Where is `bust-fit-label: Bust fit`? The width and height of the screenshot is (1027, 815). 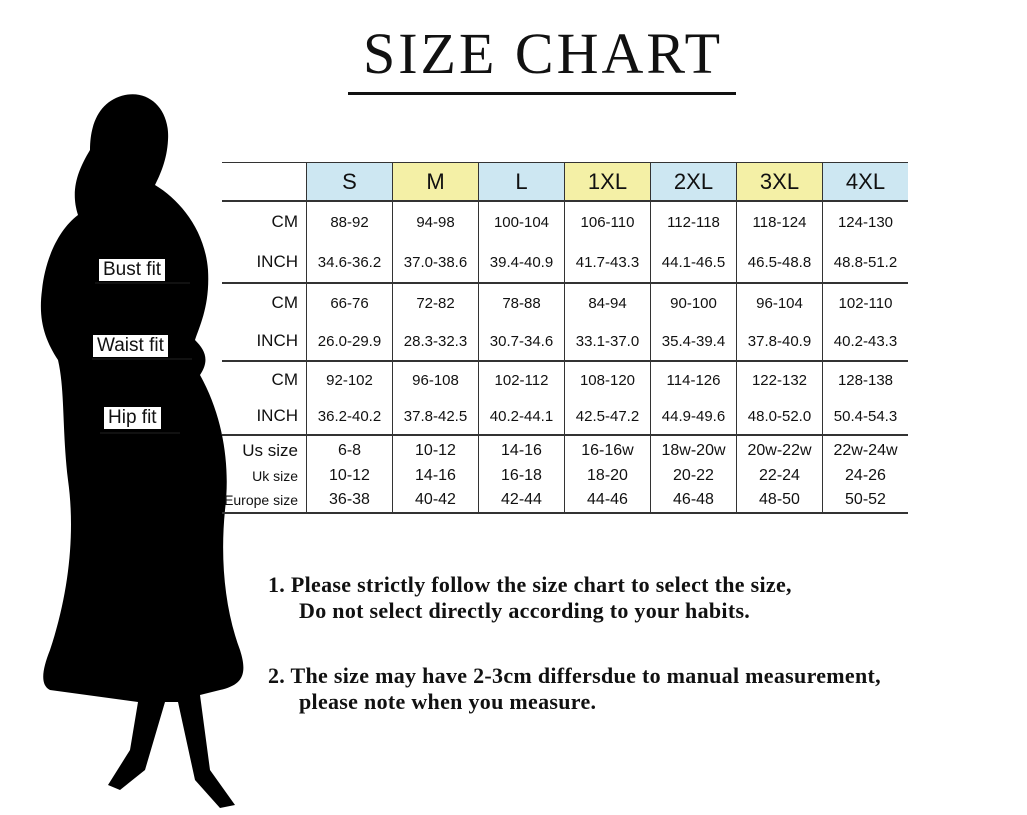
bust-fit-label: Bust fit is located at coordinates (132, 270).